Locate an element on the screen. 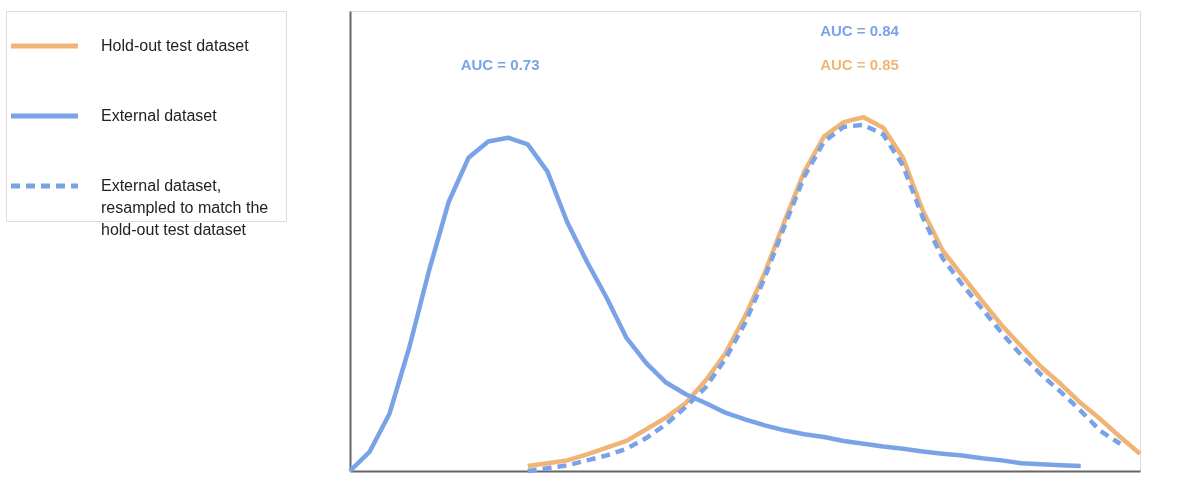 Image resolution: width=1195 pixels, height=493 pixels. legend-label: External dataset is located at coordinates (159, 115).